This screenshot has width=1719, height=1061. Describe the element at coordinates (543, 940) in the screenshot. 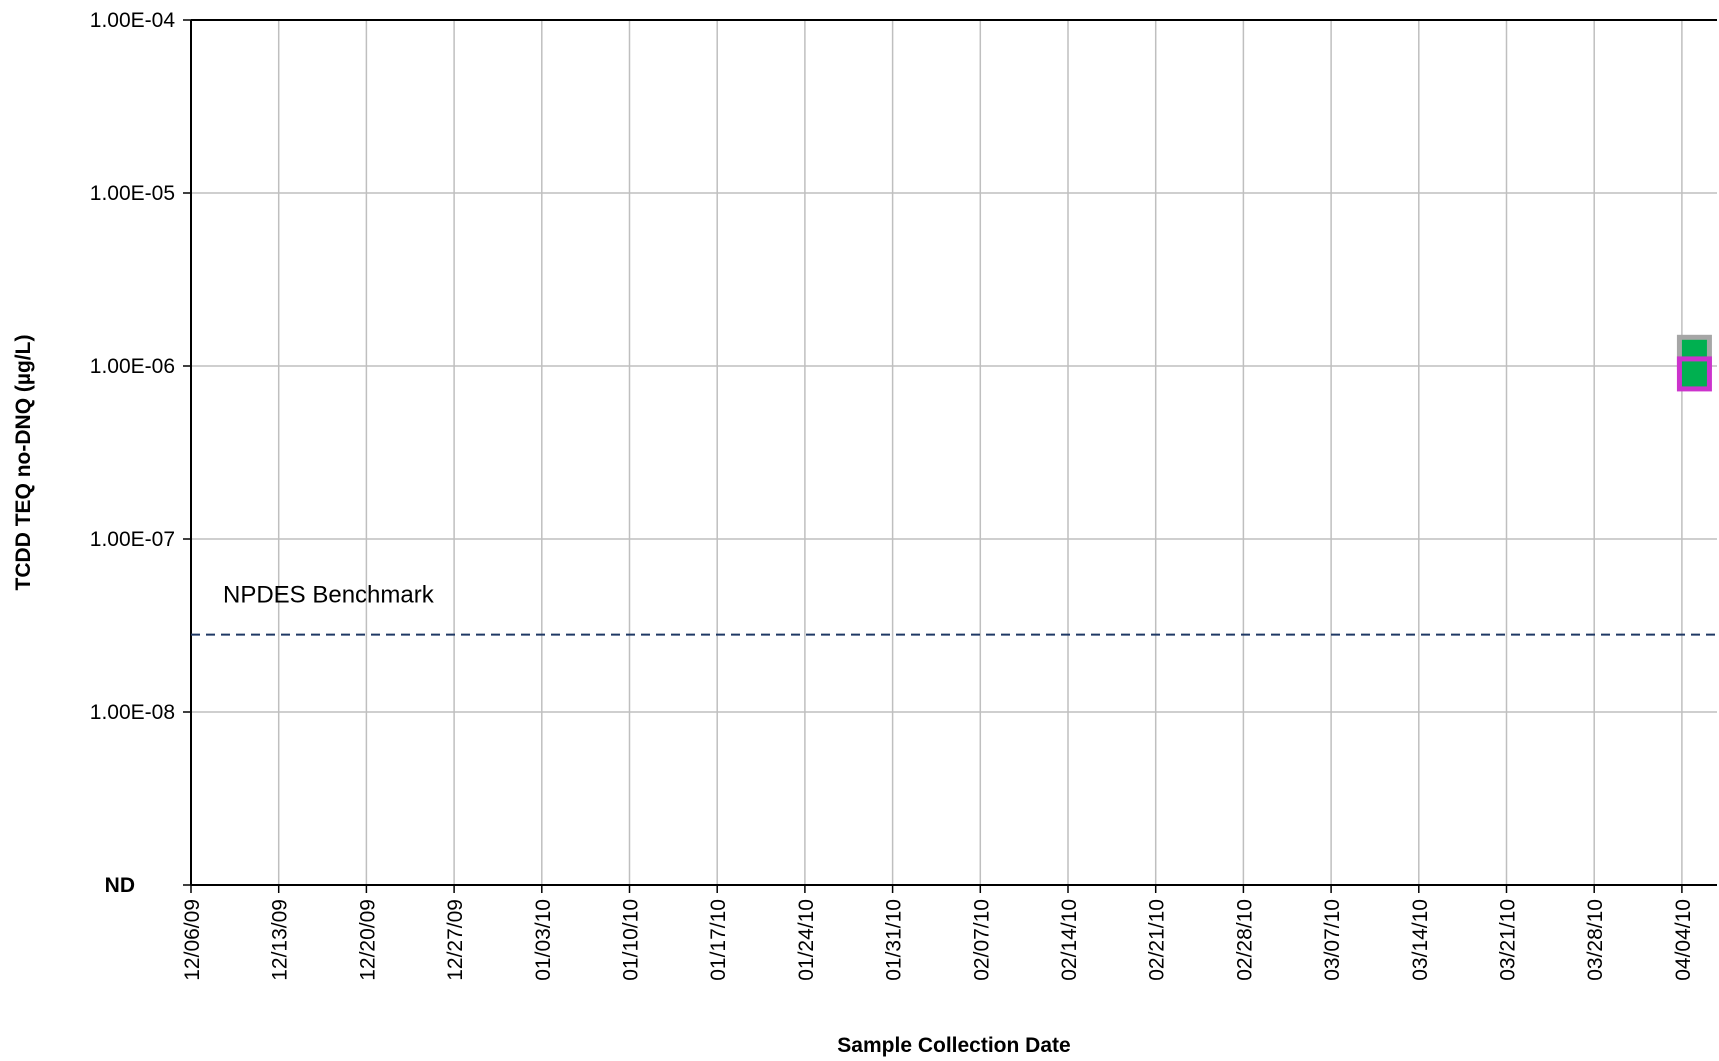

I see `x-tick-label: 01/03/10` at that location.